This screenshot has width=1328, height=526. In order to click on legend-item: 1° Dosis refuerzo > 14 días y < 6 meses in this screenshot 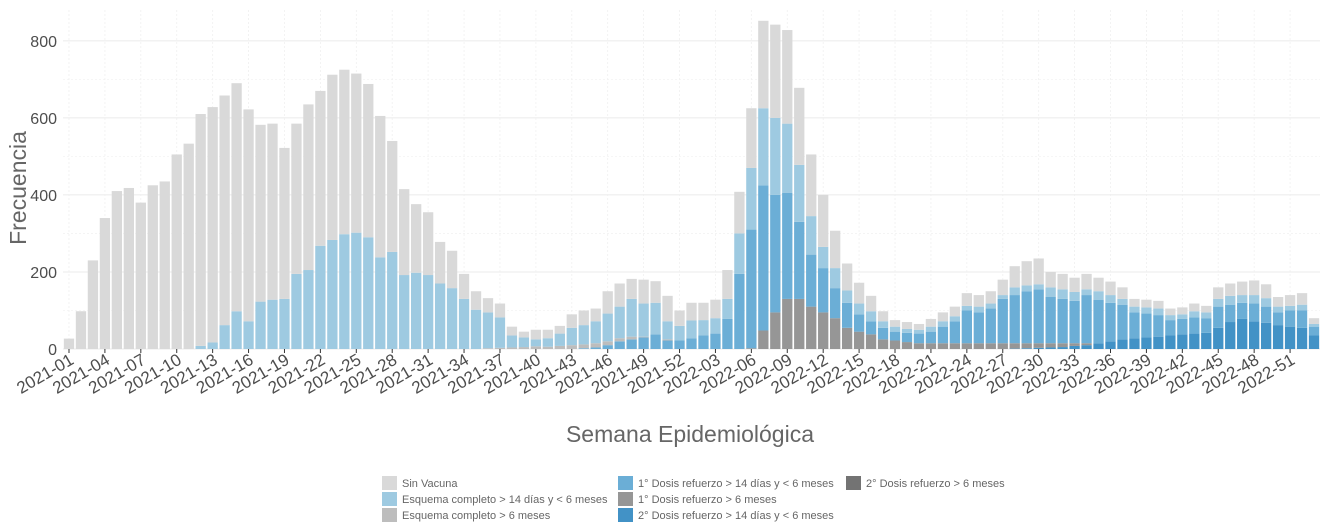, I will do `click(726, 483)`.